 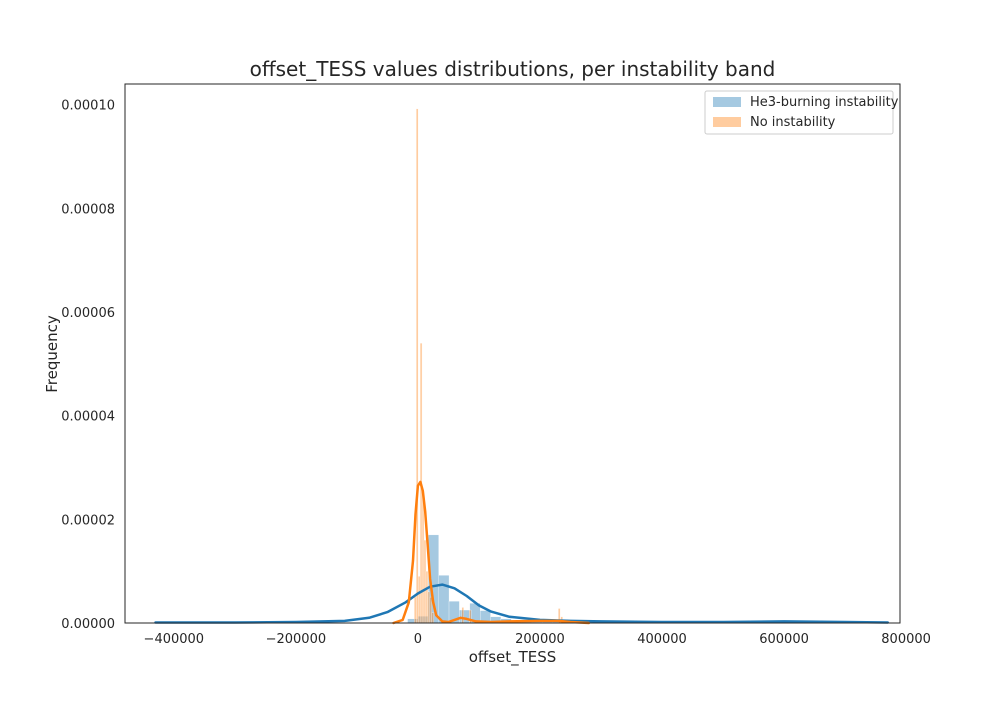 What do you see at coordinates (793, 122) in the screenshot?
I see `legend-label-no-instability: No instability` at bounding box center [793, 122].